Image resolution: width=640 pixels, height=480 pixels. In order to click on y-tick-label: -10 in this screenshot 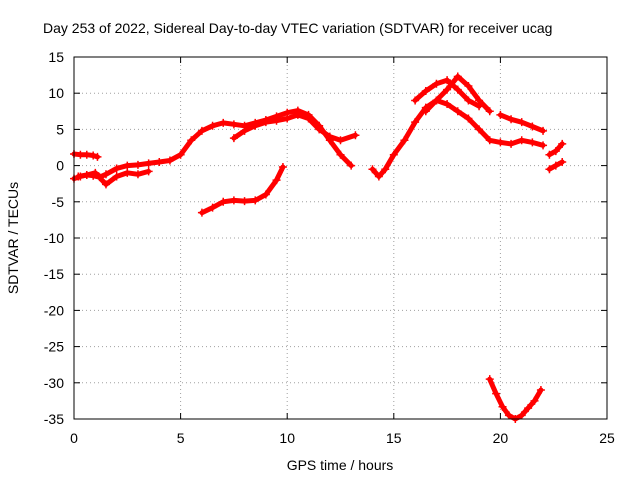, I will do `click(54, 238)`.